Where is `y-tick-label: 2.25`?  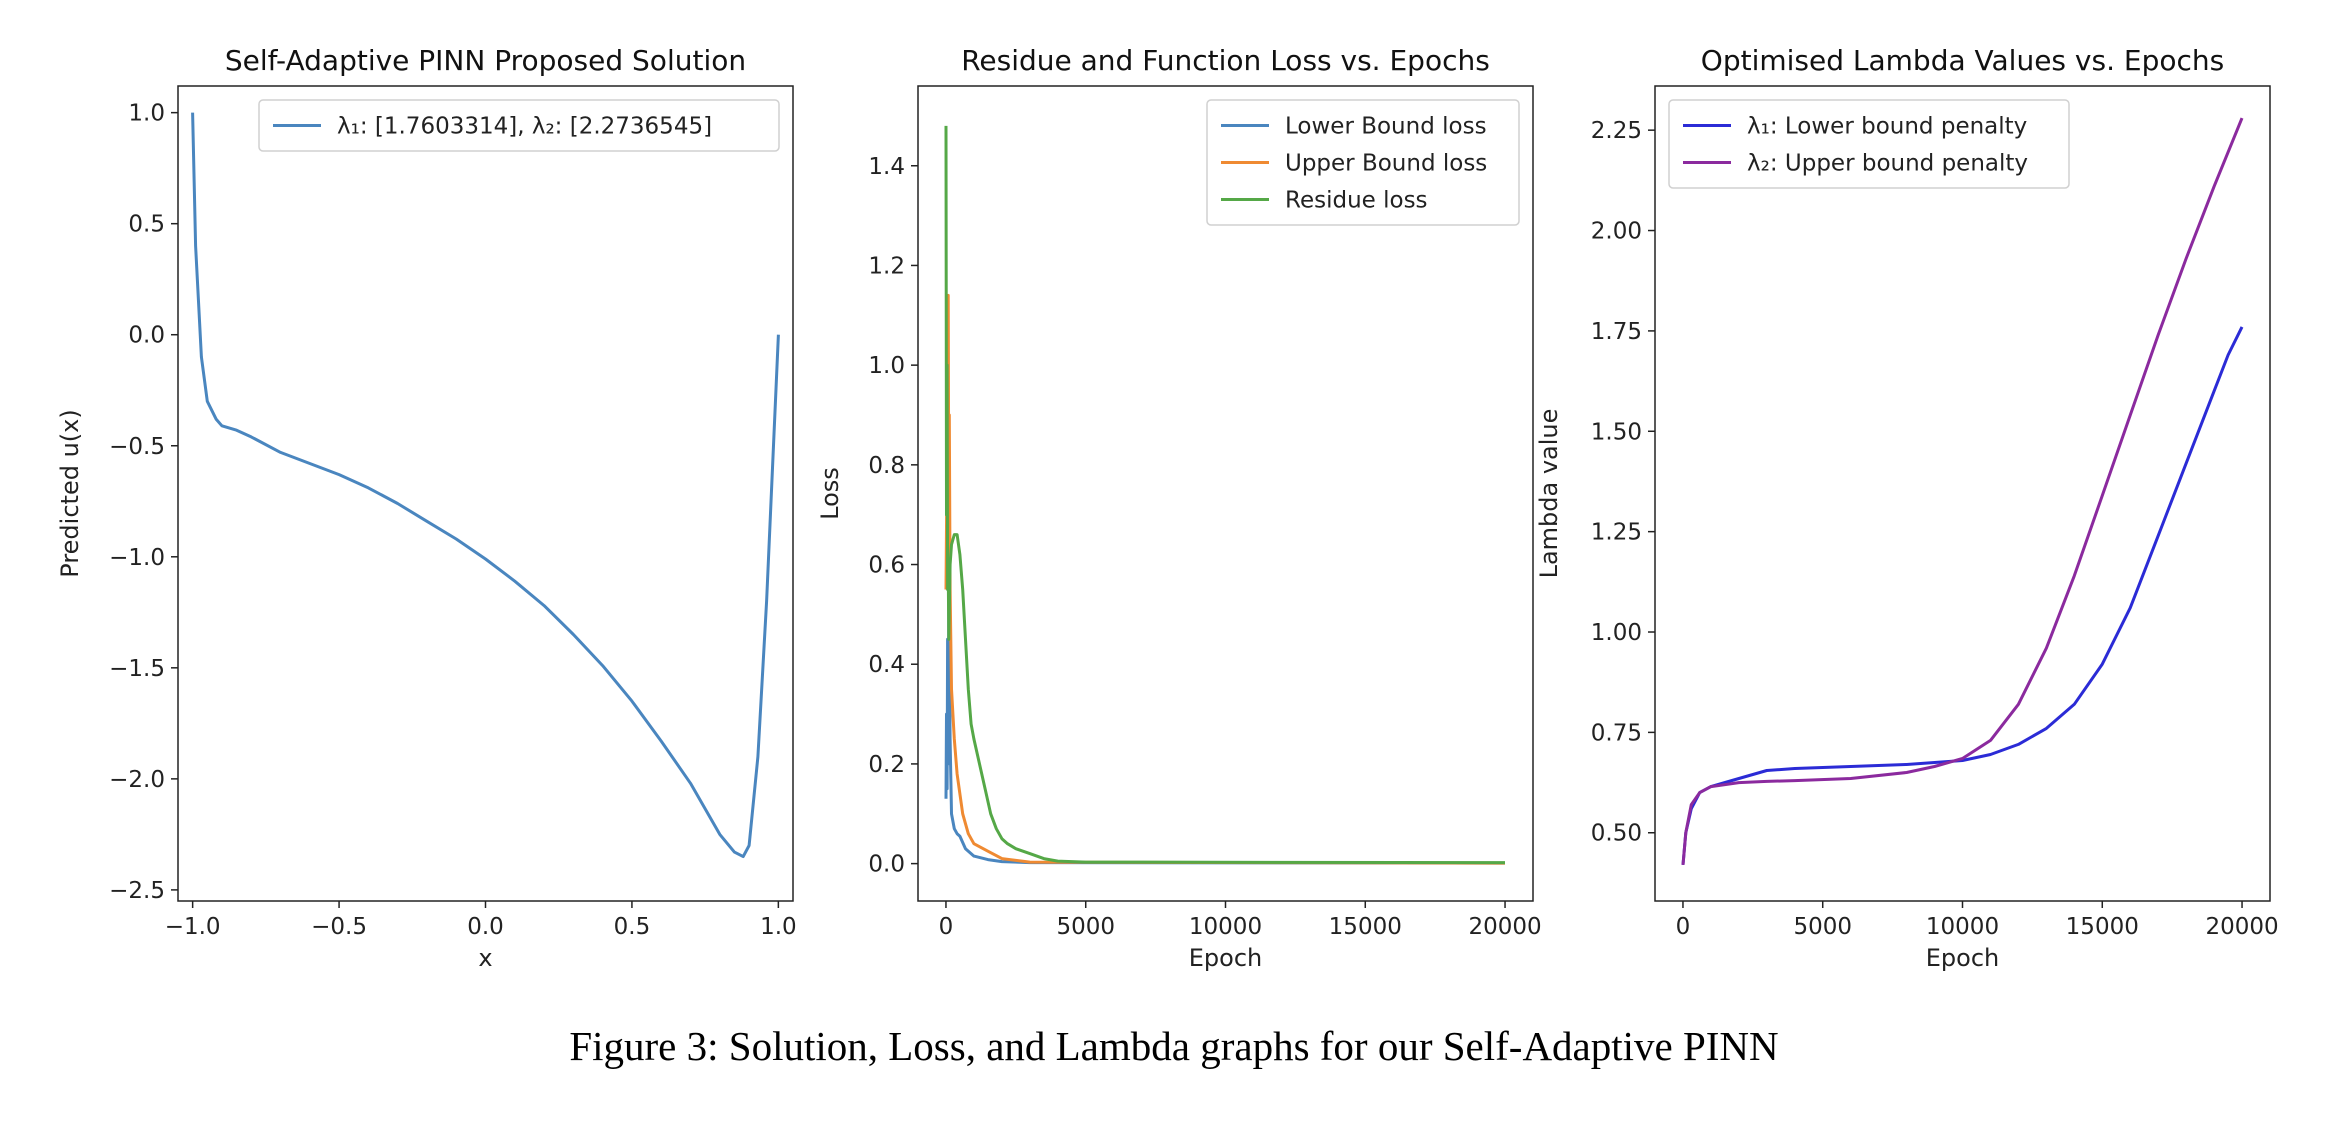 y-tick-label: 2.25 is located at coordinates (1616, 131).